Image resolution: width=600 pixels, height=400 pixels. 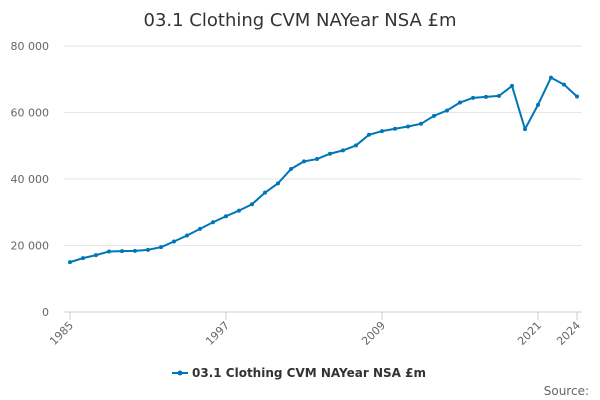 I want to click on y-tick-label: 80 000, so click(x=30, y=46).